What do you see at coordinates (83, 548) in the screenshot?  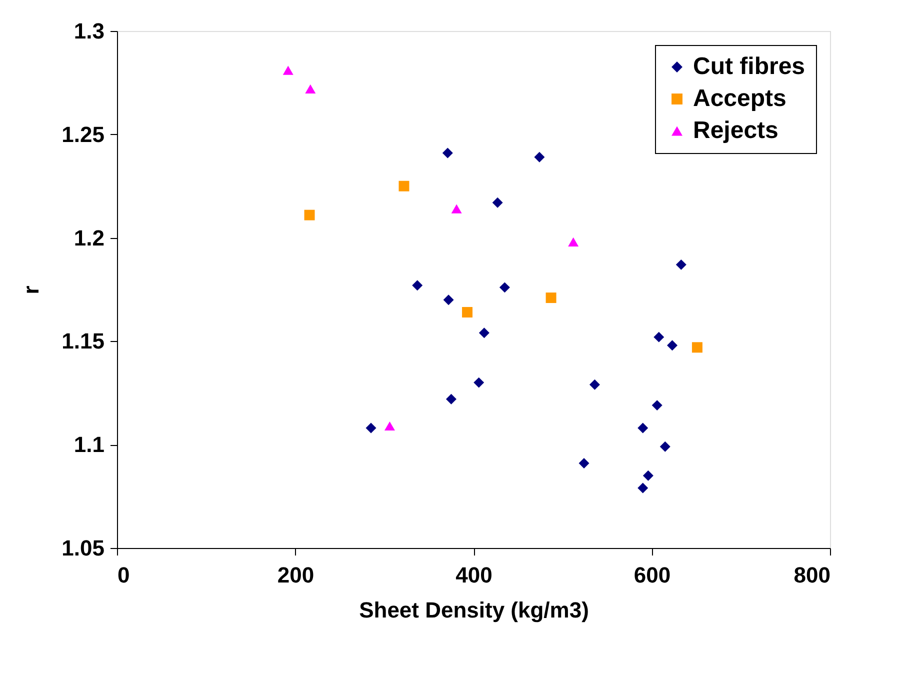 I see `y-tick-label: 1.05` at bounding box center [83, 548].